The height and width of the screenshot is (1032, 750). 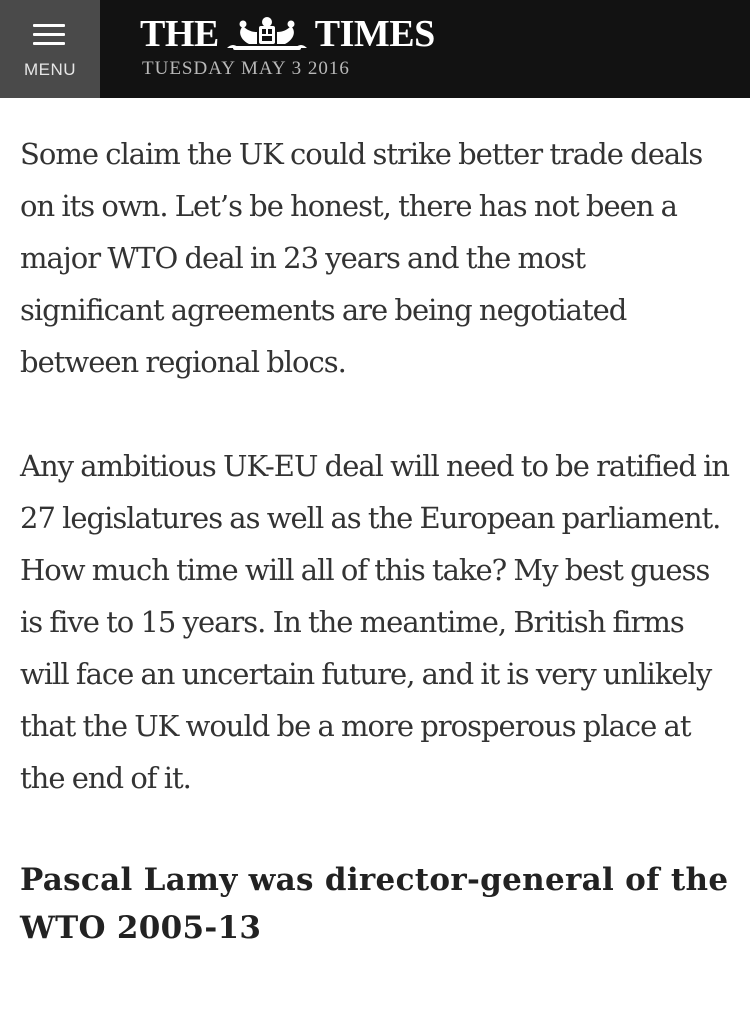 I want to click on menu-label: MENU, so click(x=50, y=69).